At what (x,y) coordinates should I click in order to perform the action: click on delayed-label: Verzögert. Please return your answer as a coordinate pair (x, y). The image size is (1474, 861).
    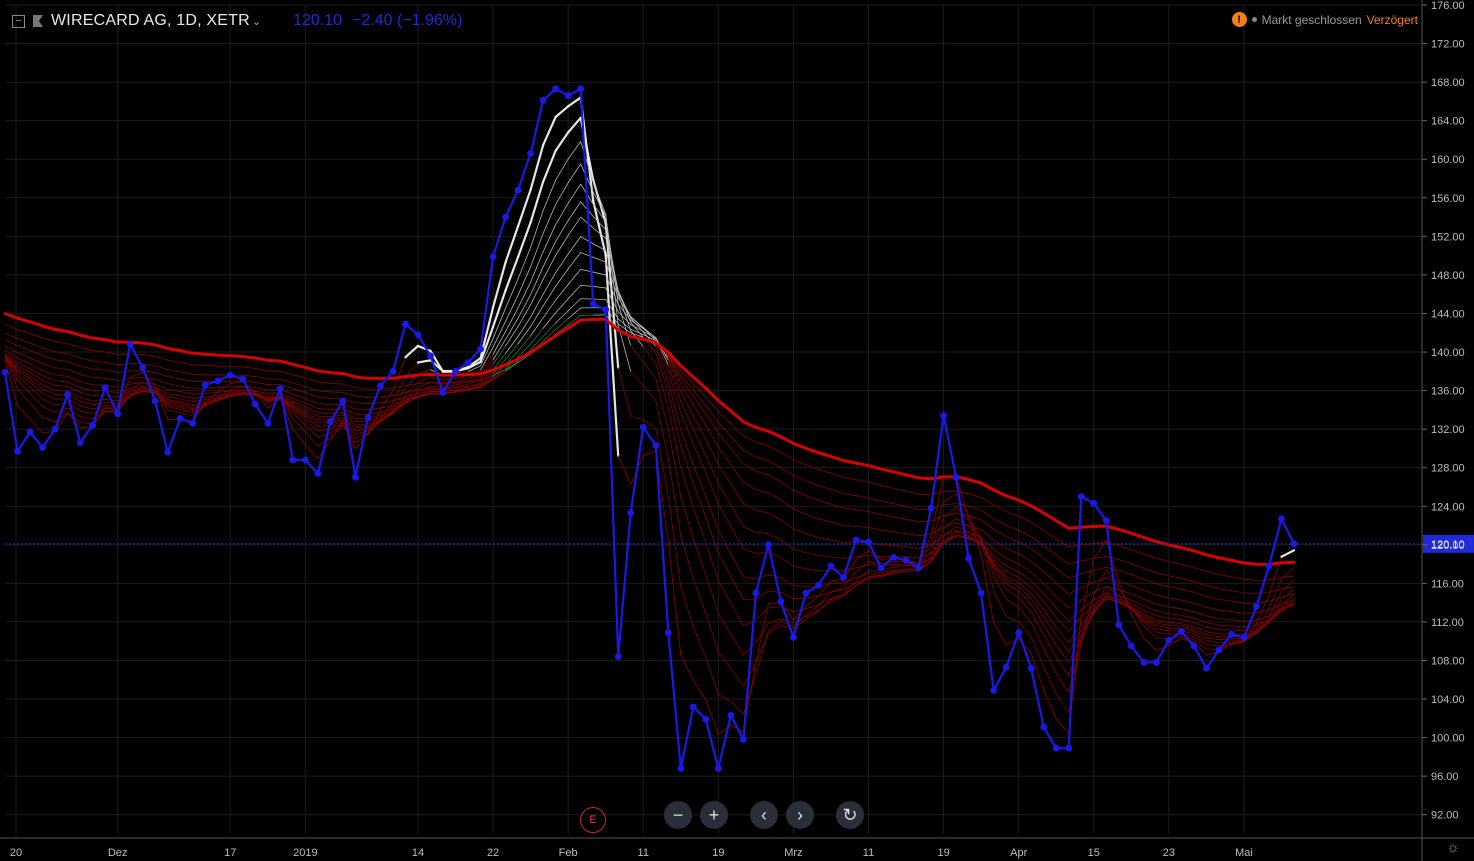
    Looking at the image, I should click on (1392, 19).